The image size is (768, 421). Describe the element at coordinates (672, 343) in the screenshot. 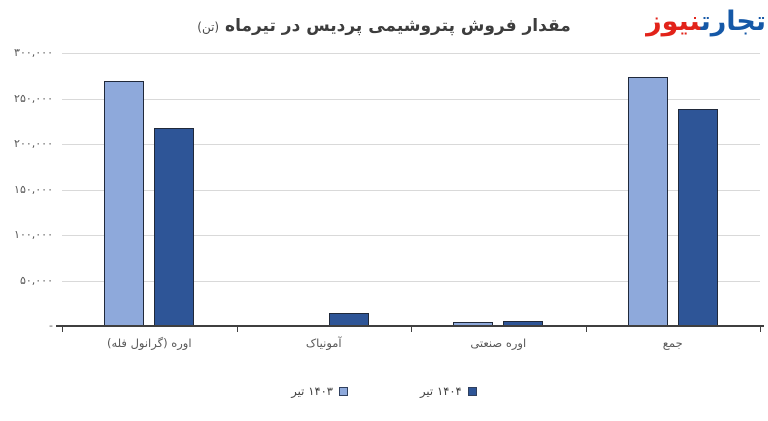

I see `x-category-label: جمع` at that location.